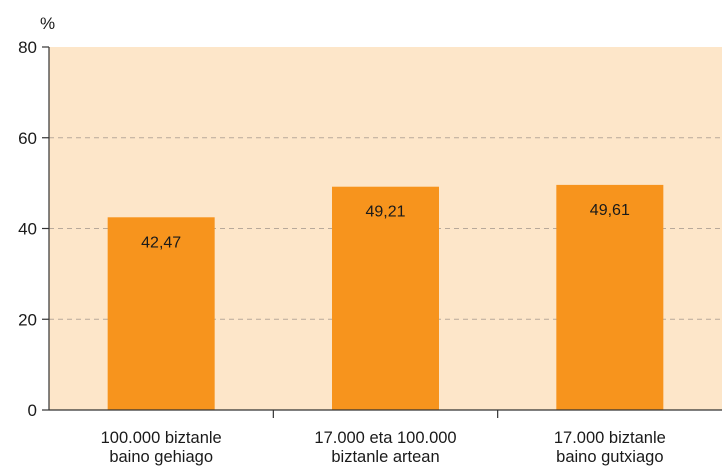 This screenshot has width=722, height=469. Describe the element at coordinates (161, 457) in the screenshot. I see `category-label: baino gehiago` at that location.